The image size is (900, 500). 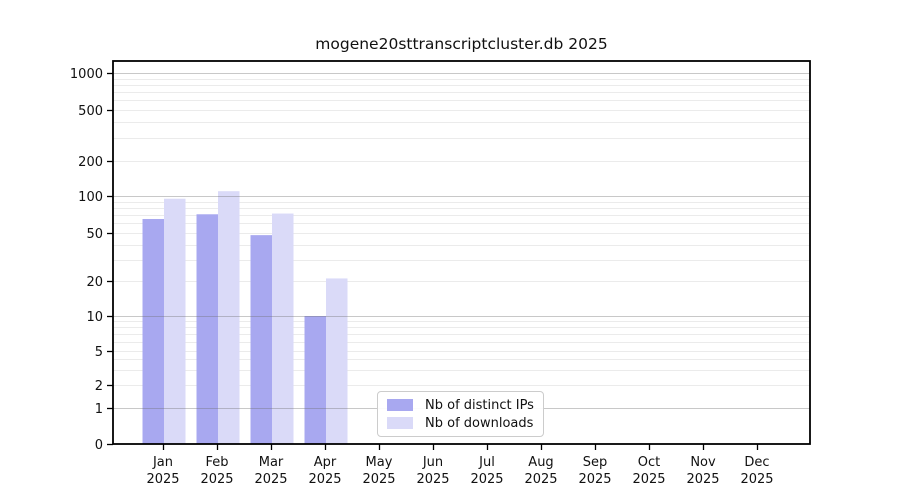 I want to click on x-tick-label-year-oct: 2025, so click(x=648, y=479).